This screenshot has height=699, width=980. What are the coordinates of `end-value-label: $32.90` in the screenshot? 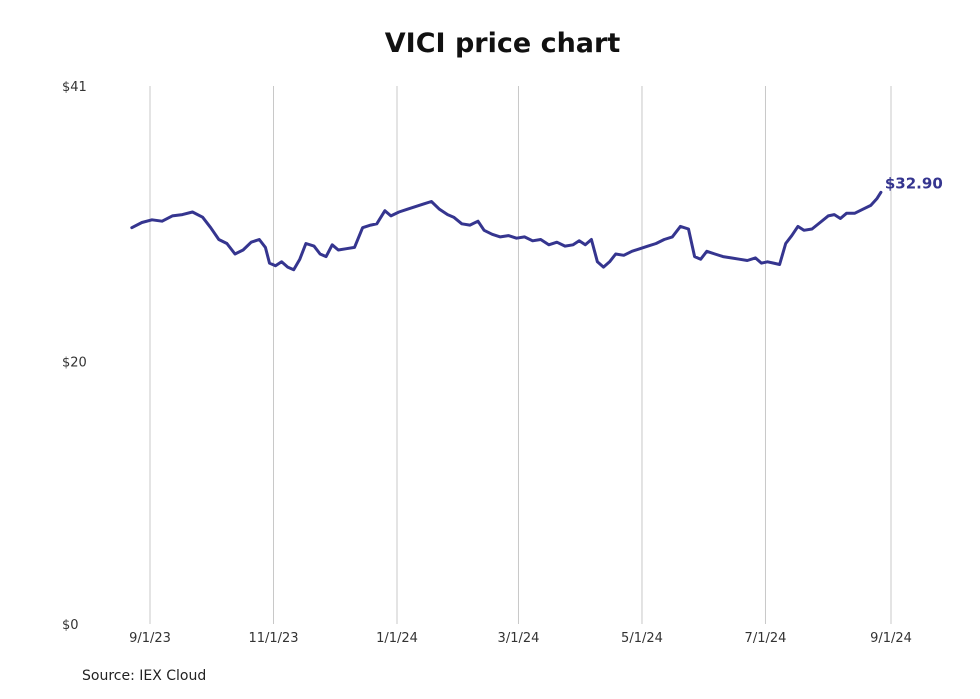 It's located at (914, 183).